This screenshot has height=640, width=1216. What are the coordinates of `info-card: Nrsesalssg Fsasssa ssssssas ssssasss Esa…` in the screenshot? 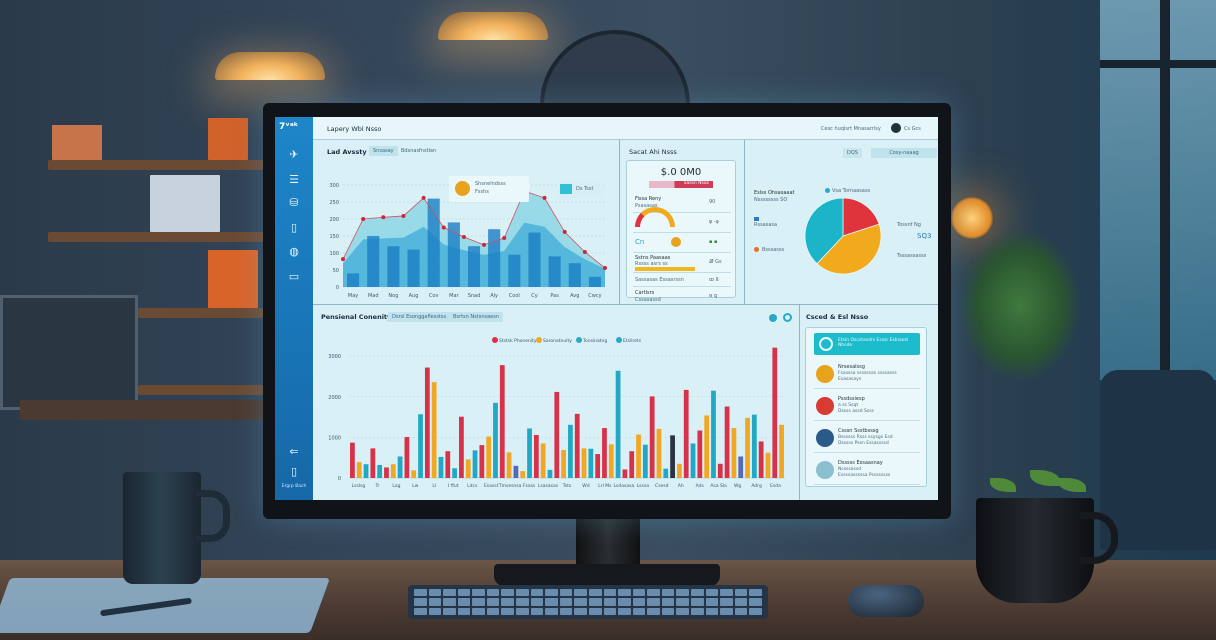 It's located at (867, 374).